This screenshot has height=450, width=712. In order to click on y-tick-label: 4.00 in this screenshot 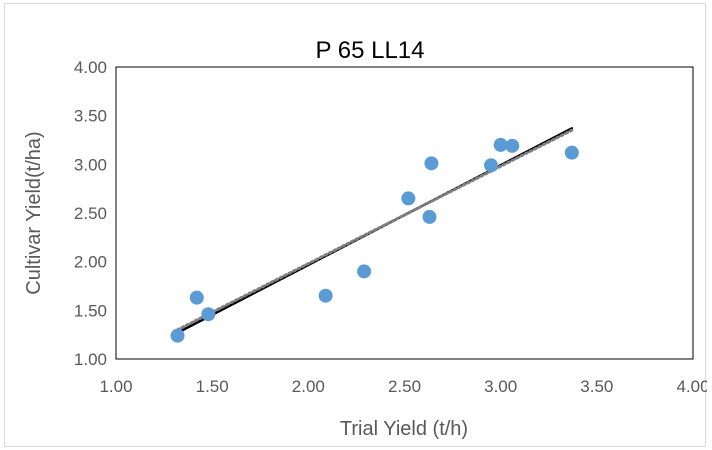, I will do `click(90, 67)`.